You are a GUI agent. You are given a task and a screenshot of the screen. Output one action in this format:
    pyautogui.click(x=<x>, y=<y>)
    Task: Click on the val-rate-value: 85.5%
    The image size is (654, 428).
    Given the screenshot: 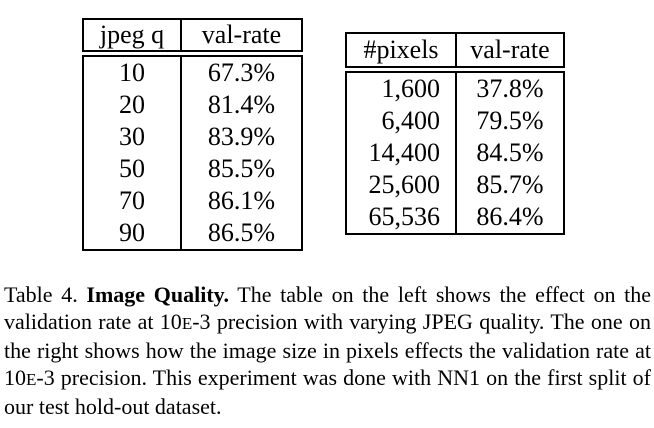 What is the action you would take?
    pyautogui.click(x=240, y=169)
    